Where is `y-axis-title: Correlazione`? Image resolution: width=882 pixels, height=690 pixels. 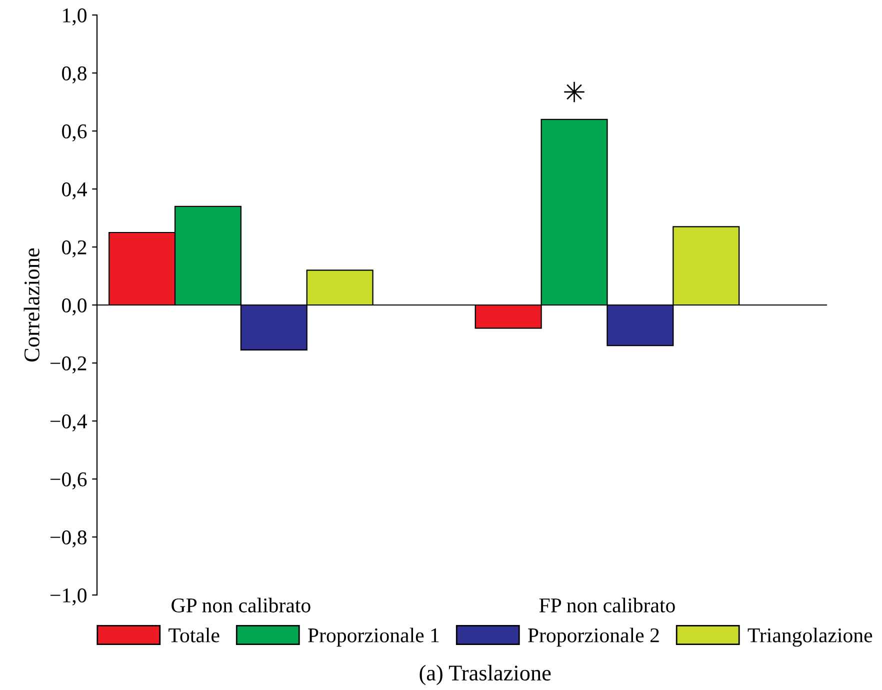 y-axis-title: Correlazione is located at coordinates (32, 305).